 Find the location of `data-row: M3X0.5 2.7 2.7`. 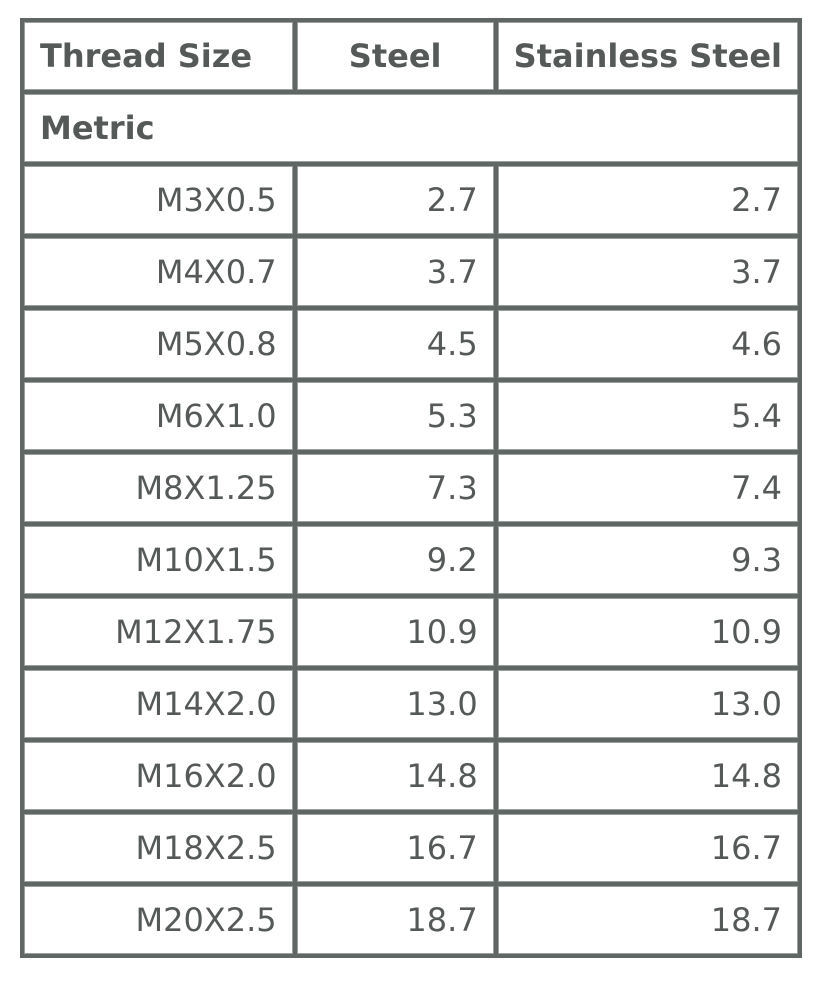

data-row: M3X0.5 2.7 2.7 is located at coordinates (411, 200).